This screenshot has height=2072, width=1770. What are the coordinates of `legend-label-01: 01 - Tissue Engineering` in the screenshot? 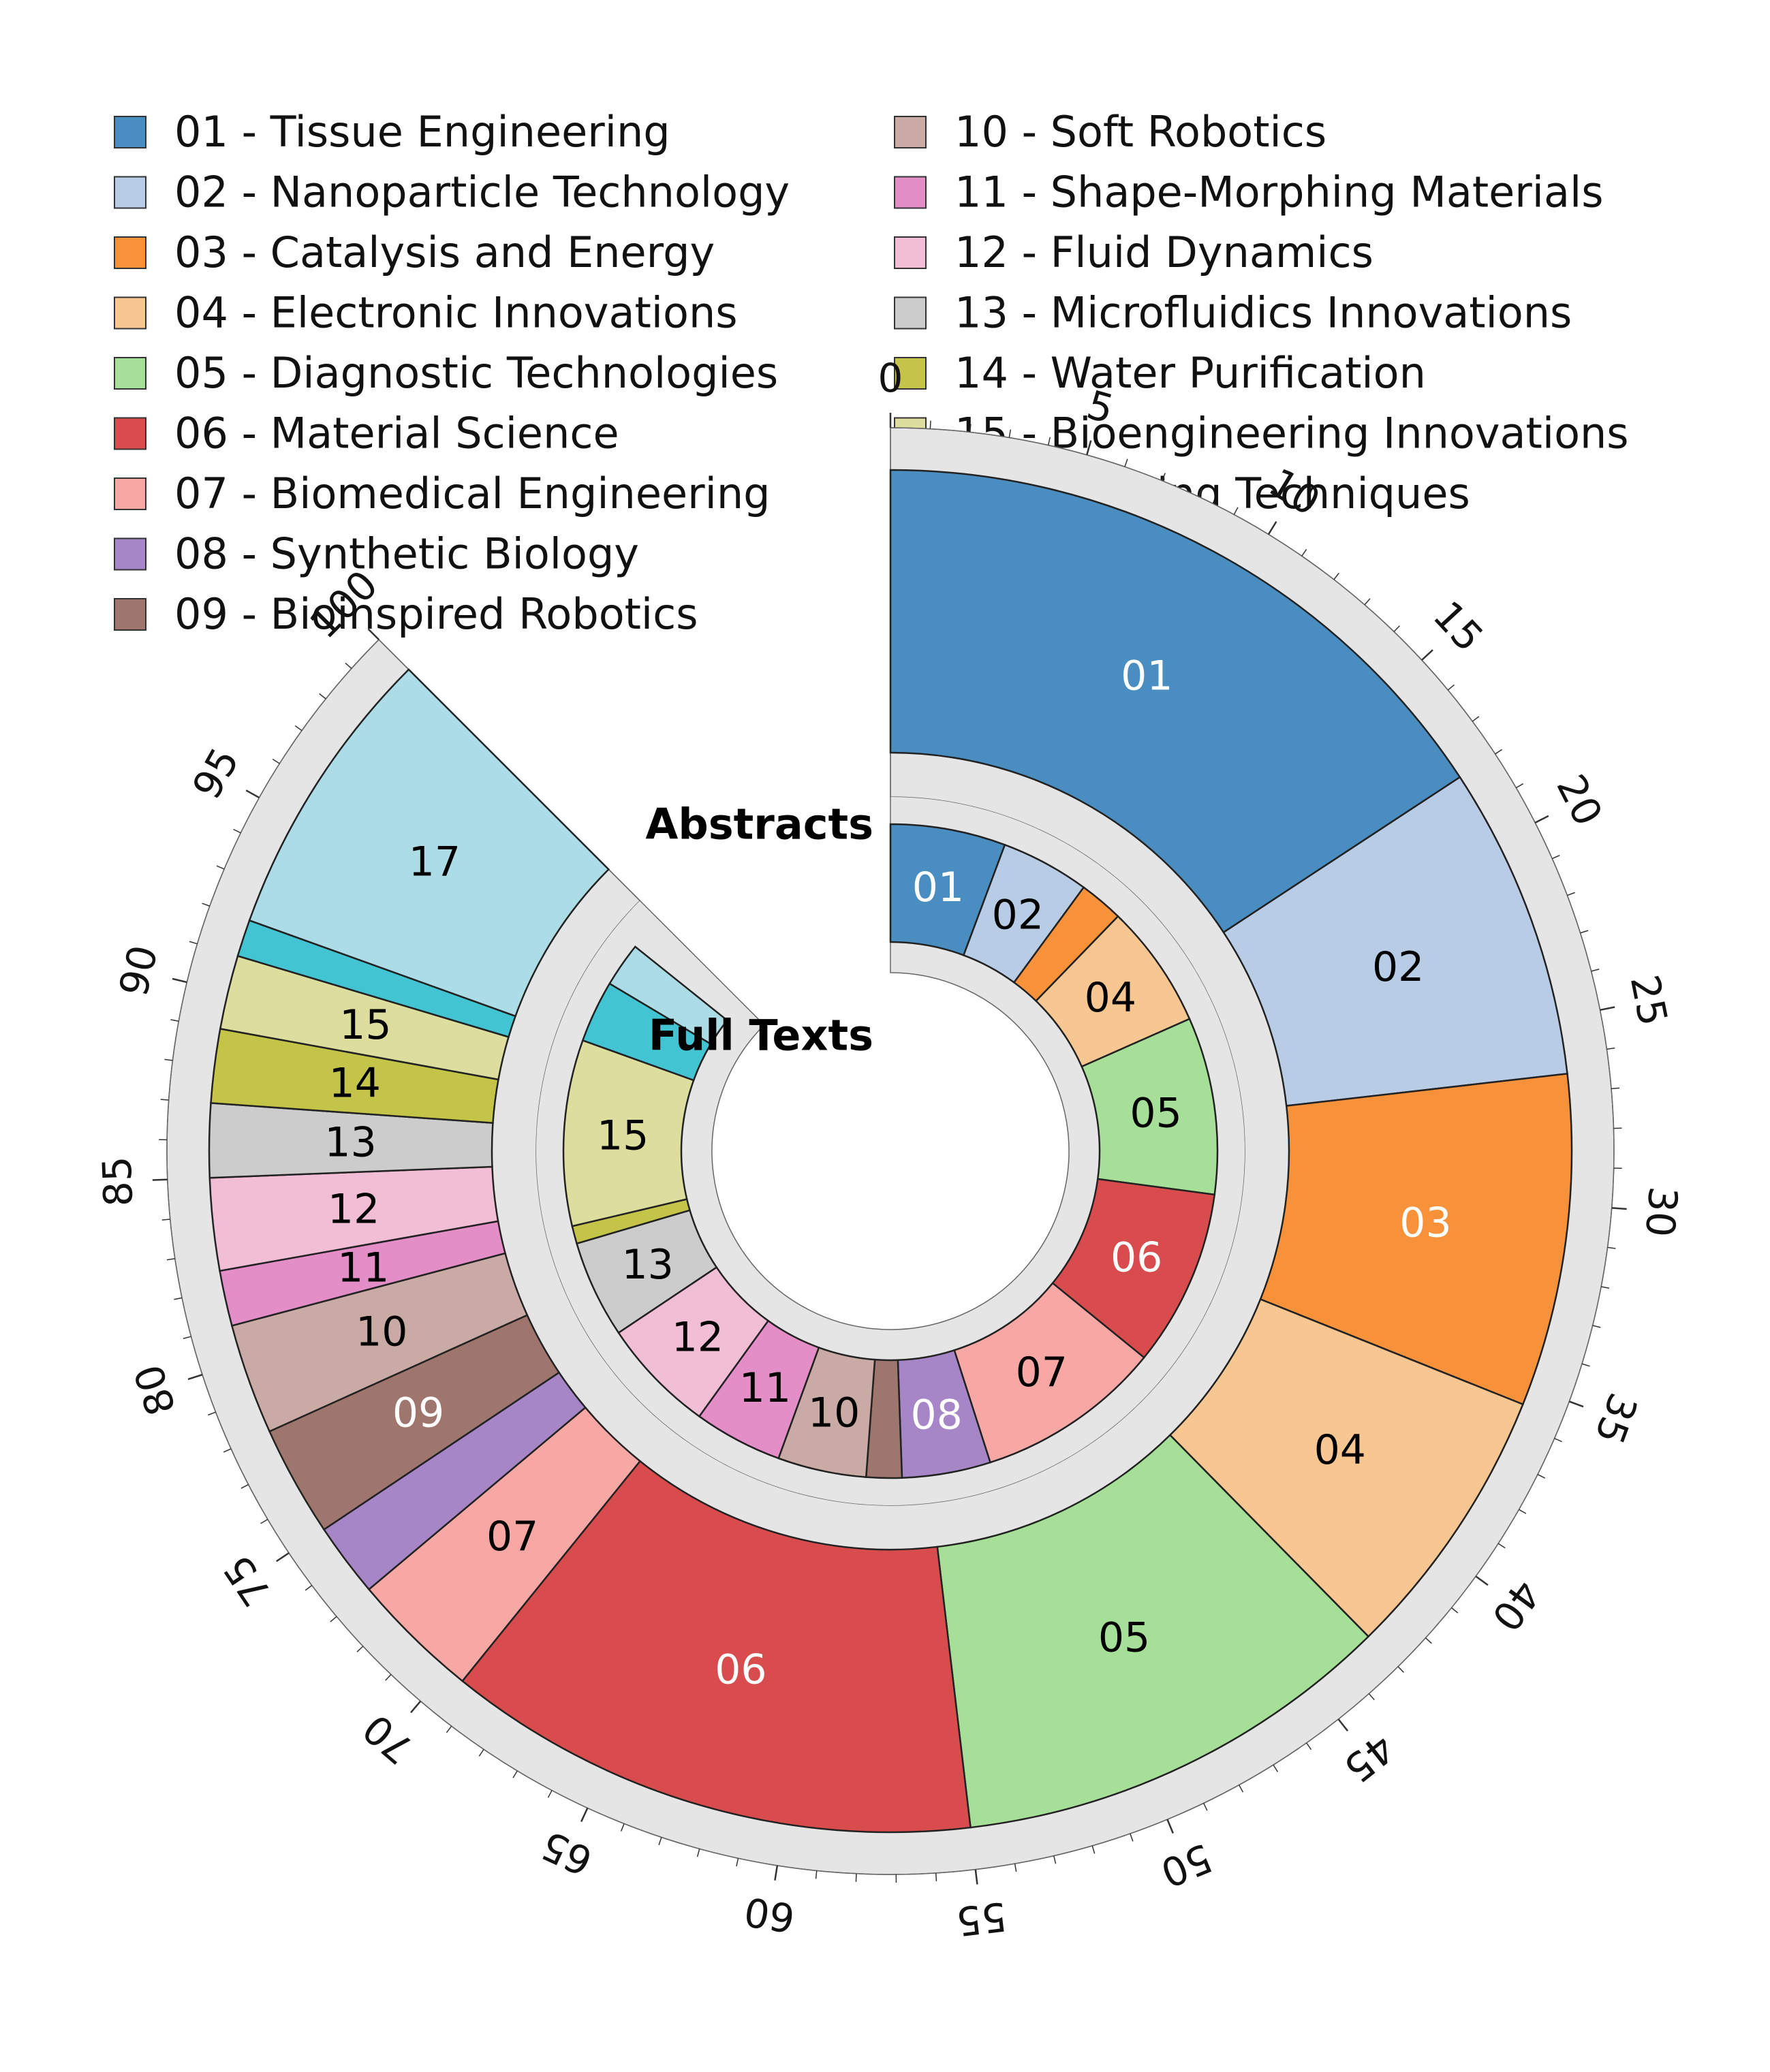 It's located at (422, 132).